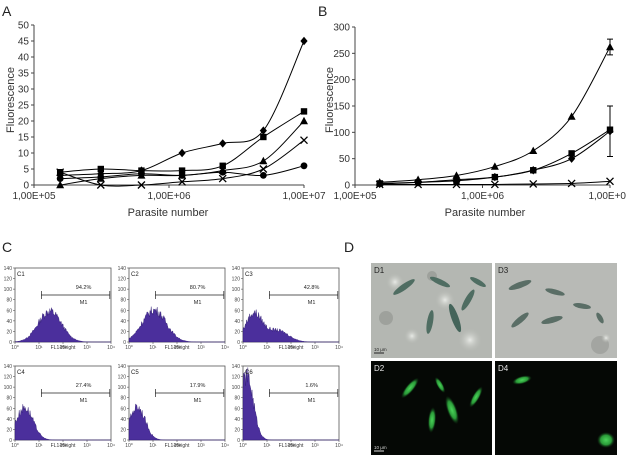  I want to click on chart-b-xtick-label: 1,00E+06, so click(483, 196).